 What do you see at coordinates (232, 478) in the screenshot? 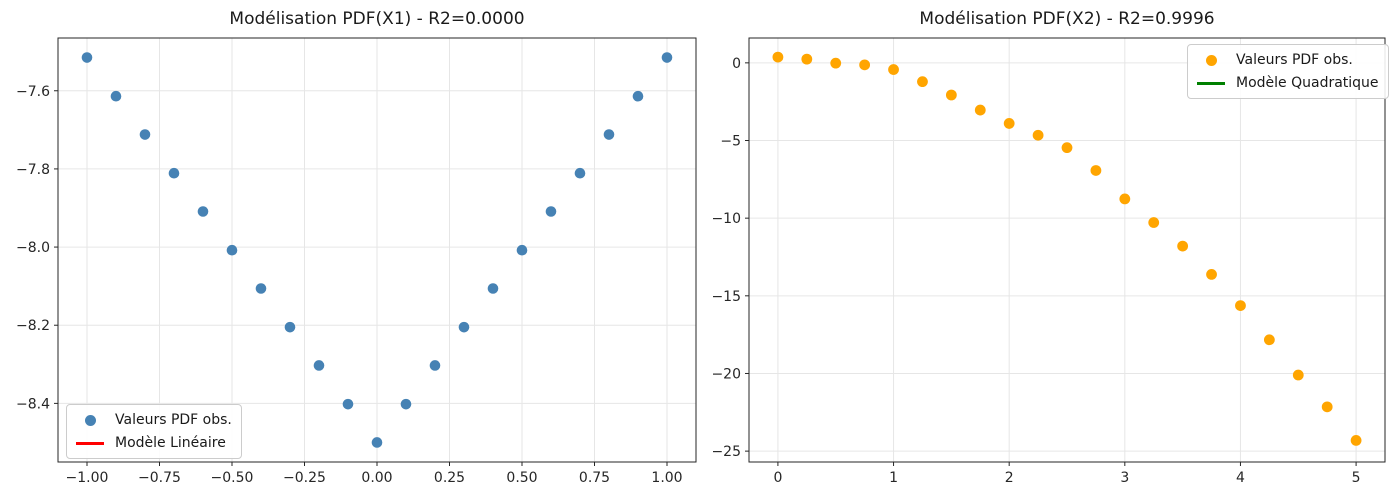
I see `x-tick-label: −0.50` at bounding box center [232, 478].